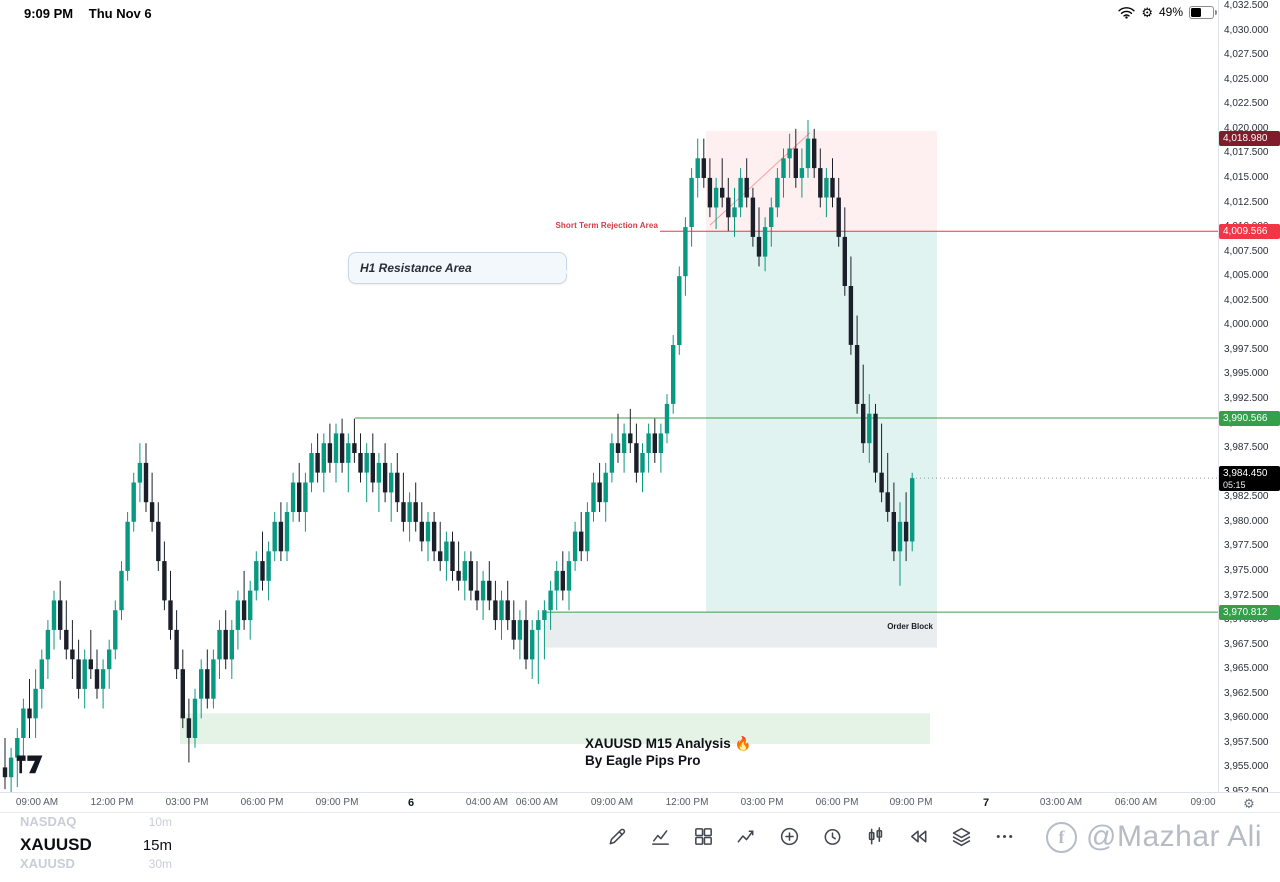 This screenshot has height=882, width=1280. I want to click on order-block-label: Order Block, so click(910, 626).